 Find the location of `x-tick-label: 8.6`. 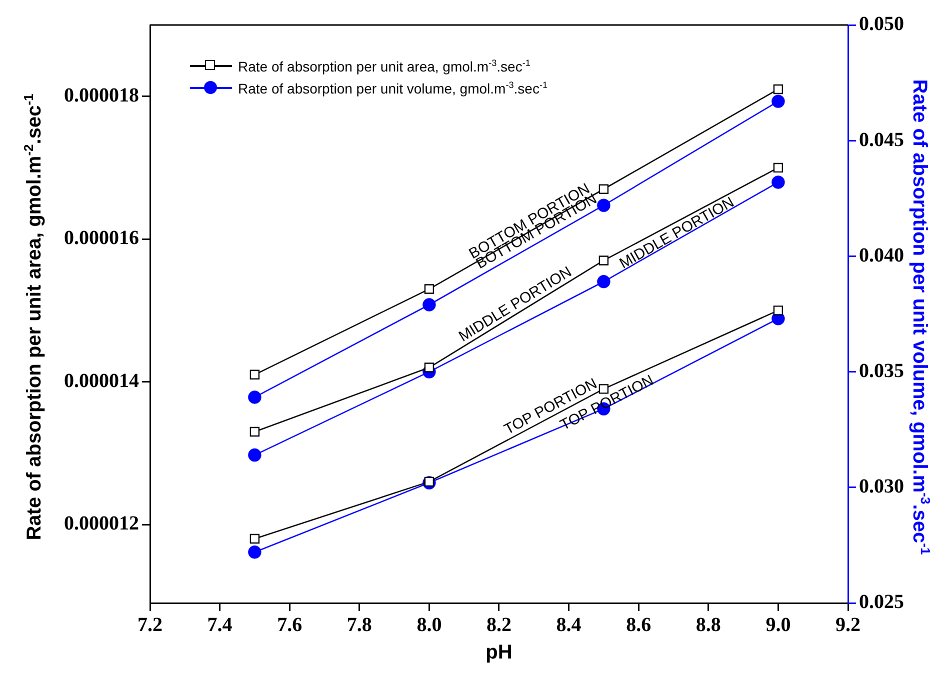

x-tick-label: 8.6 is located at coordinates (639, 625).